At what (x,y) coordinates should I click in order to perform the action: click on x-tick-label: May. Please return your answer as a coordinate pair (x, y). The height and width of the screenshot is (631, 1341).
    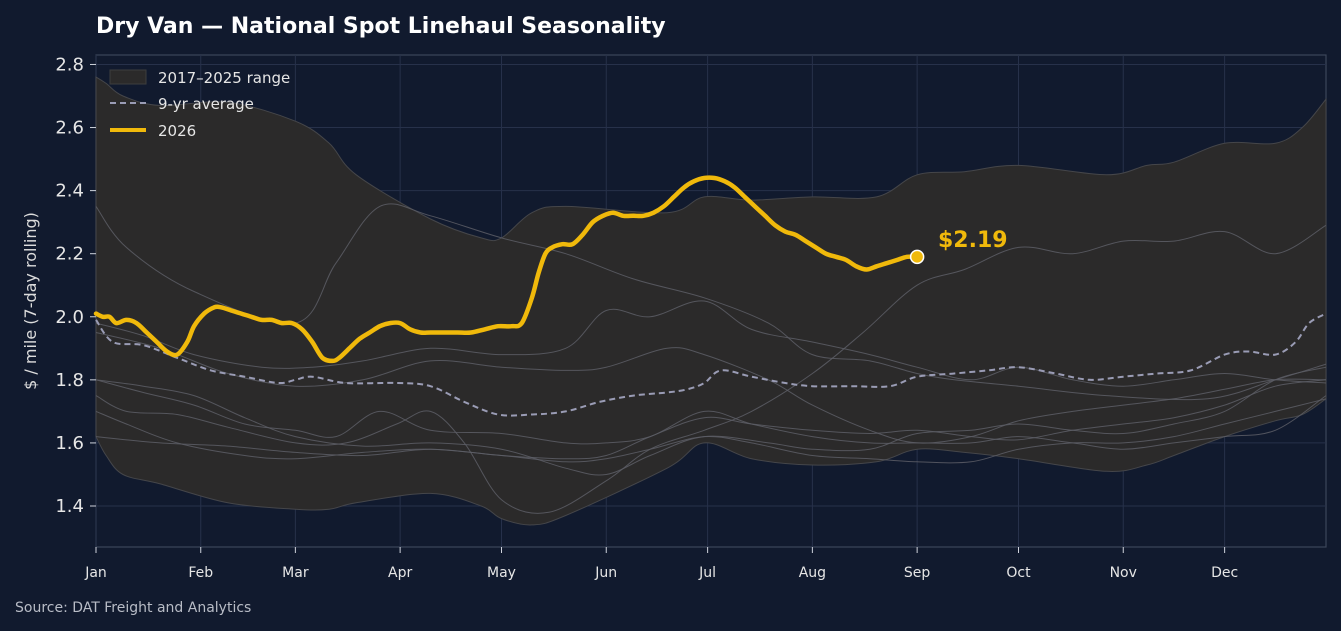
    Looking at the image, I should click on (501, 573).